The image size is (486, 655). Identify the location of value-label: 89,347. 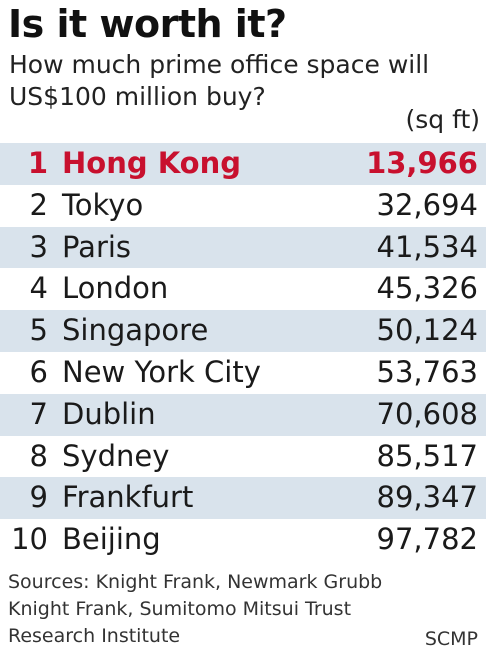
(427, 497).